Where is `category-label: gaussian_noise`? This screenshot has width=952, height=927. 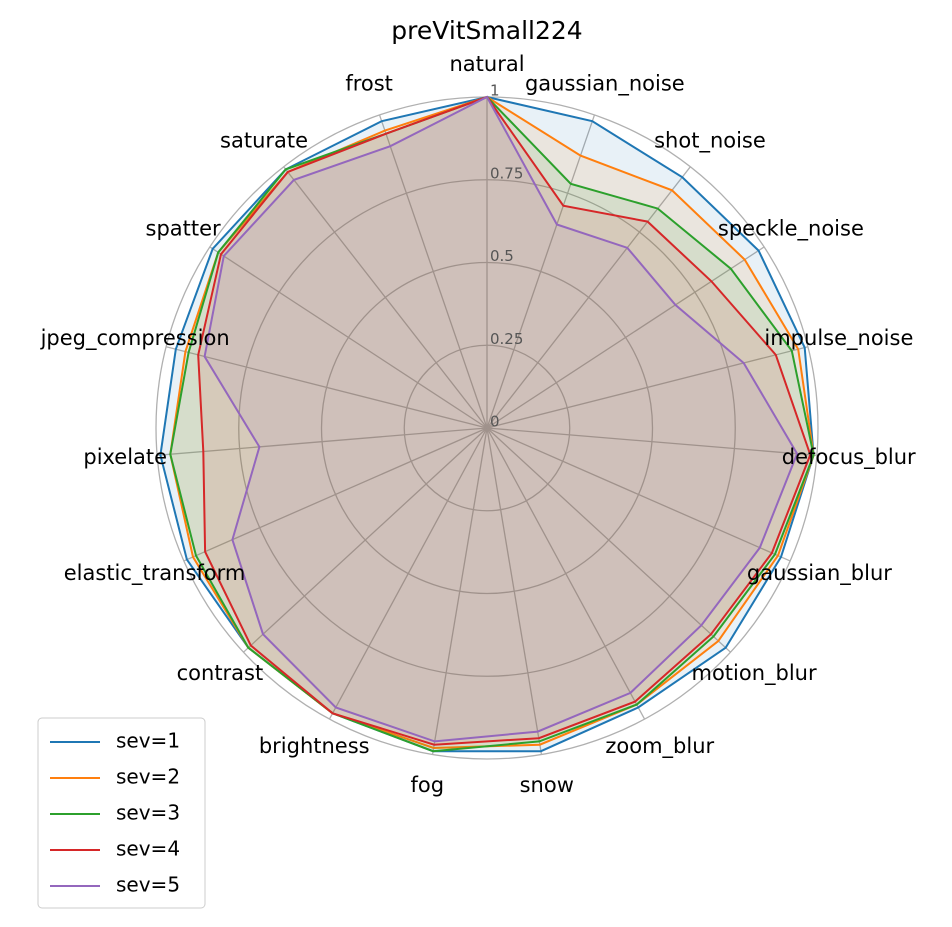 category-label: gaussian_noise is located at coordinates (605, 84).